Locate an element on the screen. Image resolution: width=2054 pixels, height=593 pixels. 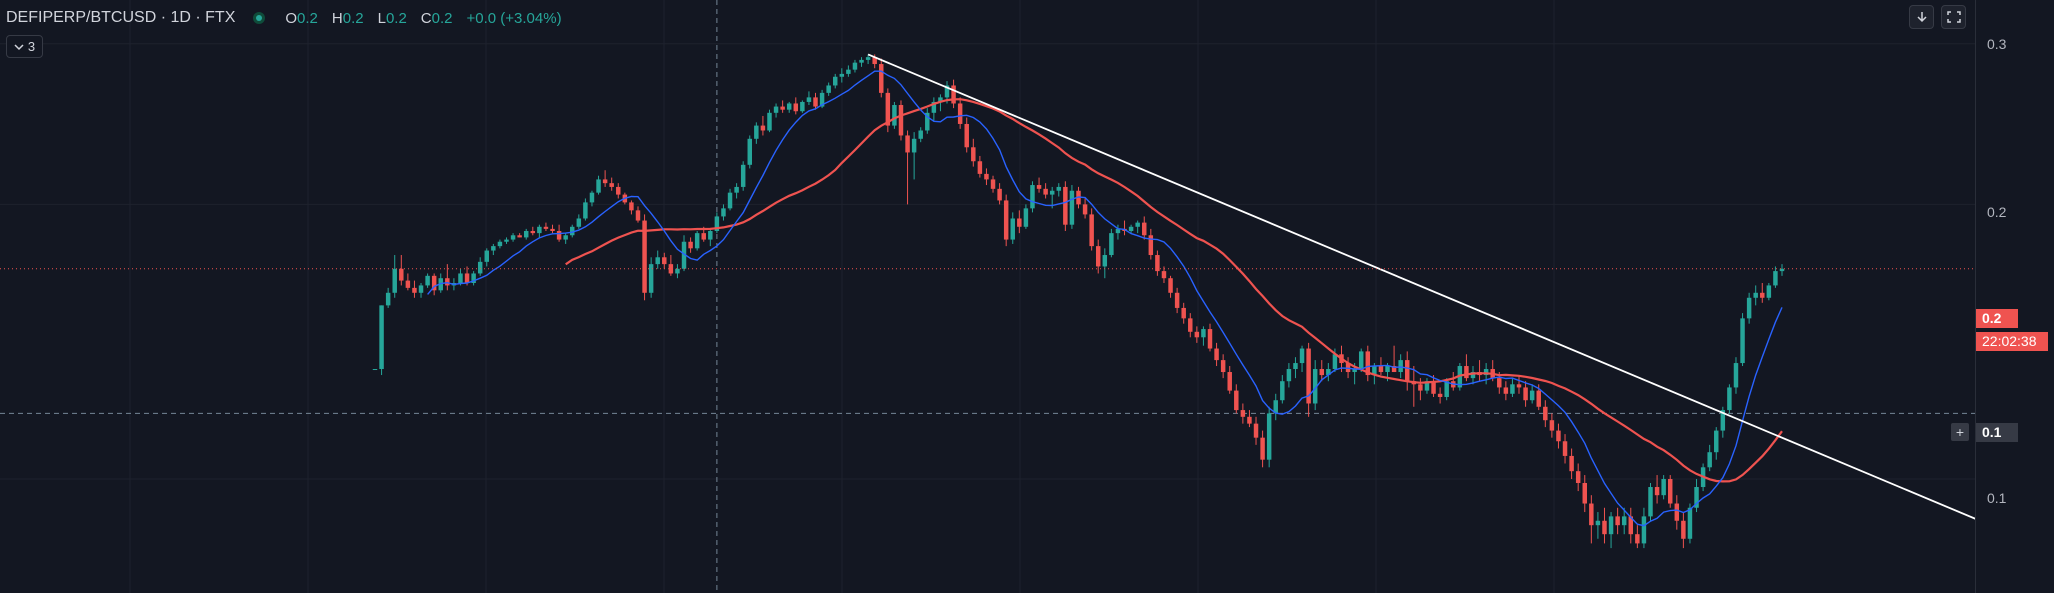
fullscreen-button is located at coordinates (1953, 17).